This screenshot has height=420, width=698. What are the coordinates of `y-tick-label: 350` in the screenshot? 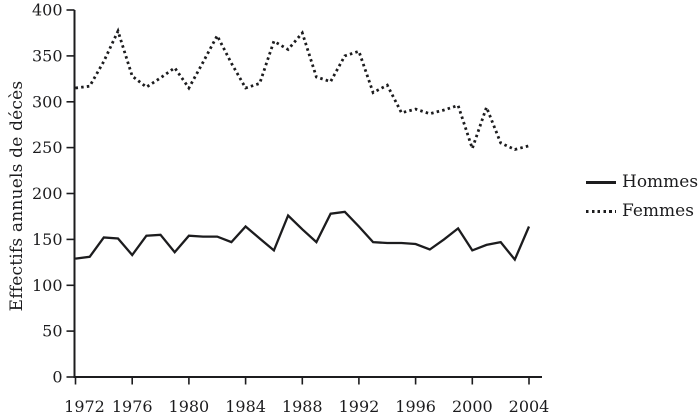 It's located at (47, 55).